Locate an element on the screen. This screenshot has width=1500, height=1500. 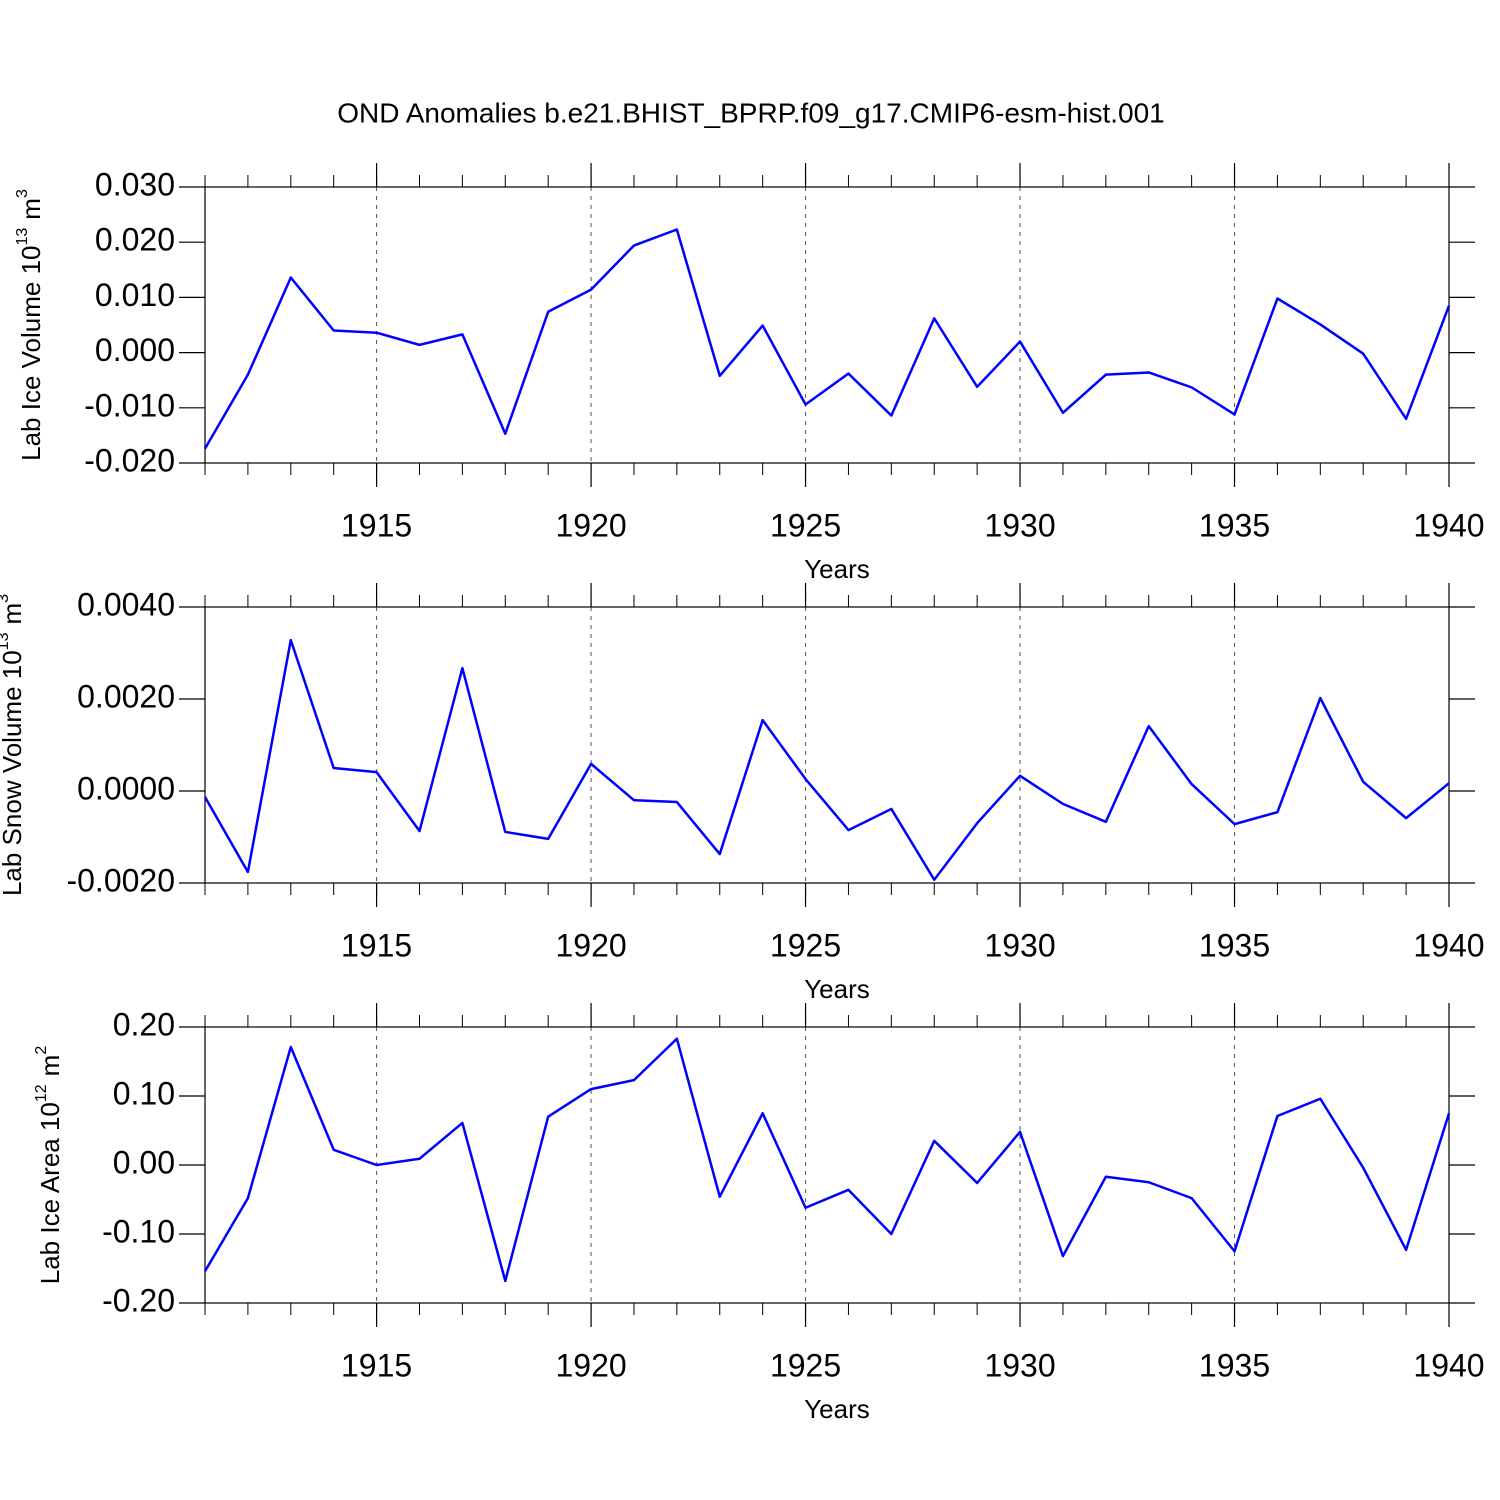
y-tick-label: -0.20 is located at coordinates (138, 1300).